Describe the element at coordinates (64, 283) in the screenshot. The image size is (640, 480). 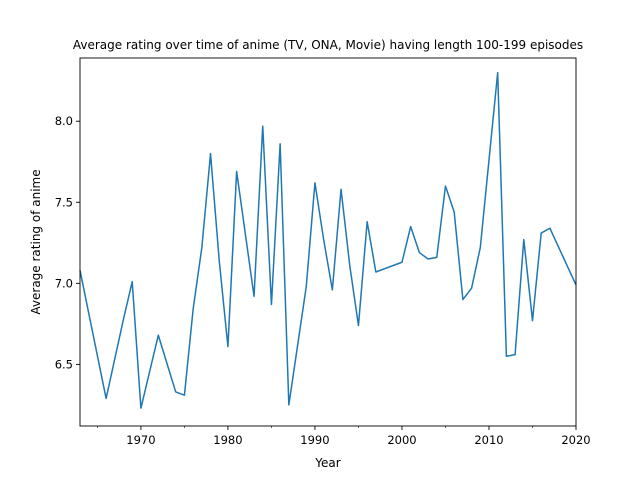
I see `y-tick-label: 7.0` at that location.